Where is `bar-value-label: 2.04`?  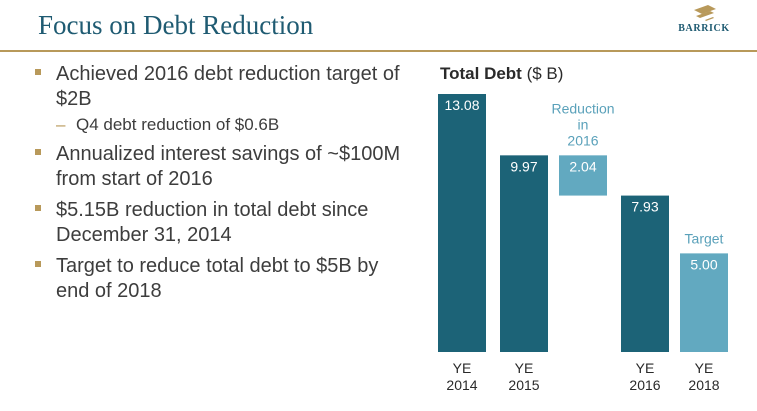
bar-value-label: 2.04 is located at coordinates (582, 166).